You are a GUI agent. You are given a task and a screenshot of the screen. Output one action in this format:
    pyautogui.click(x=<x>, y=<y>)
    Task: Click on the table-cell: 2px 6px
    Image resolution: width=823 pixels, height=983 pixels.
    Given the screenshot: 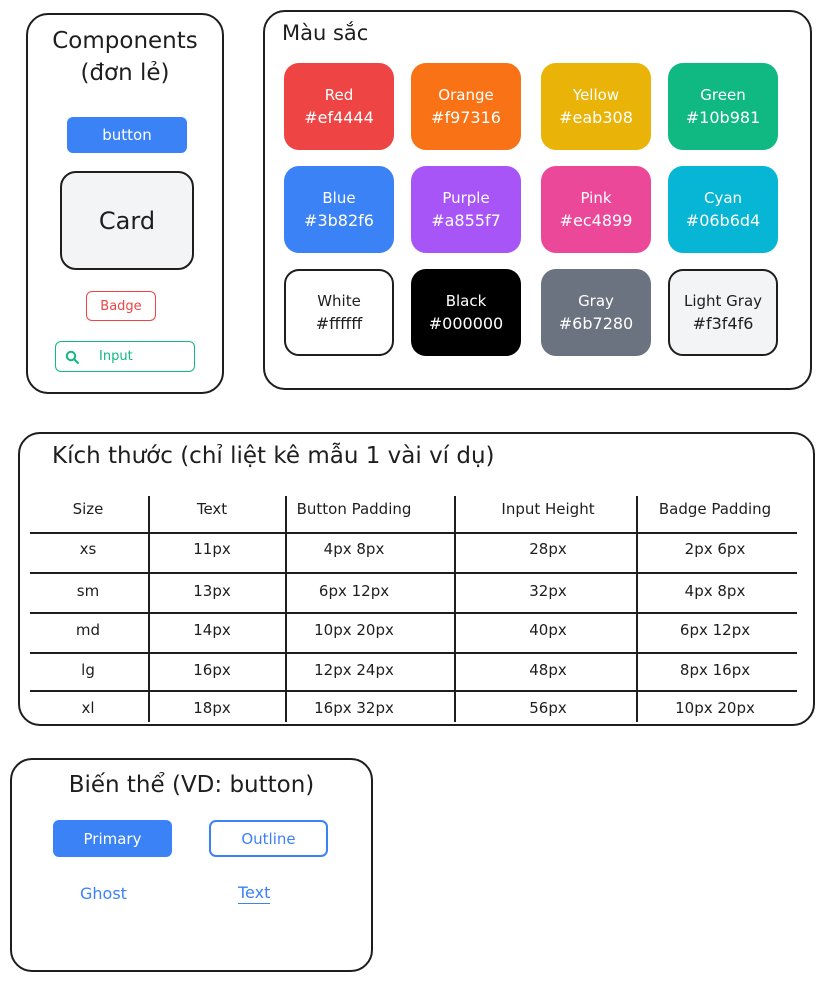 What is the action you would take?
    pyautogui.click(x=715, y=549)
    